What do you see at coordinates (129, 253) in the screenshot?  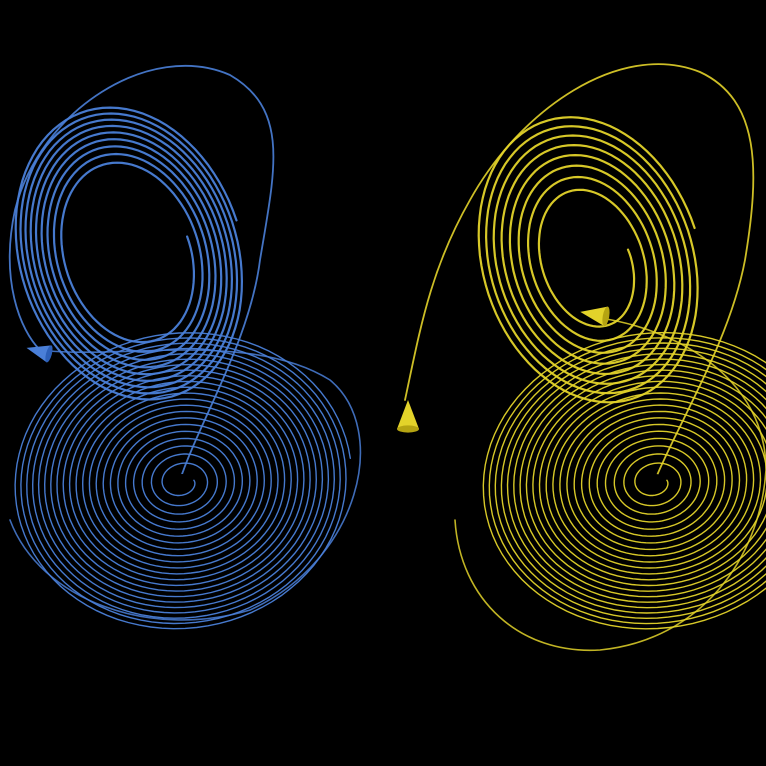 I see `blue-upper-loops` at bounding box center [129, 253].